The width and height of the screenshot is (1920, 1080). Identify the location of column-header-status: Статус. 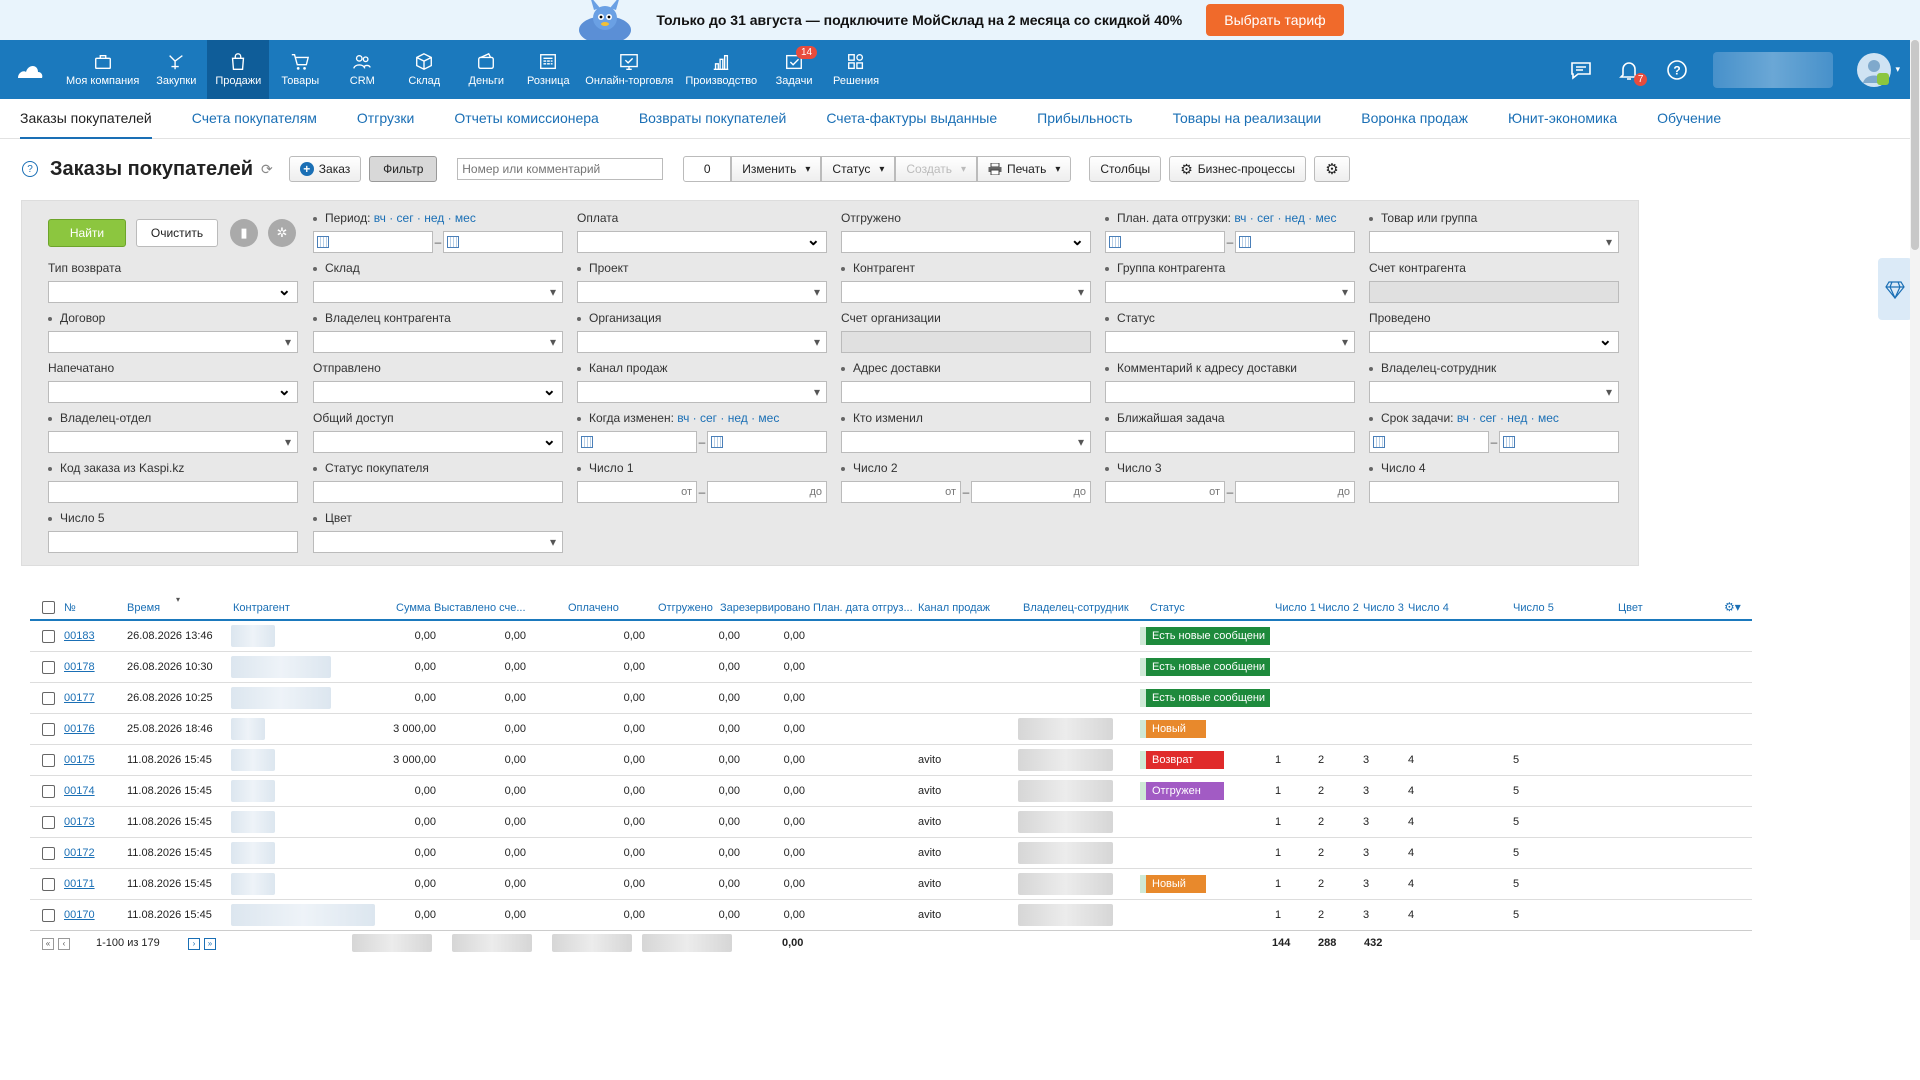
(1167, 608).